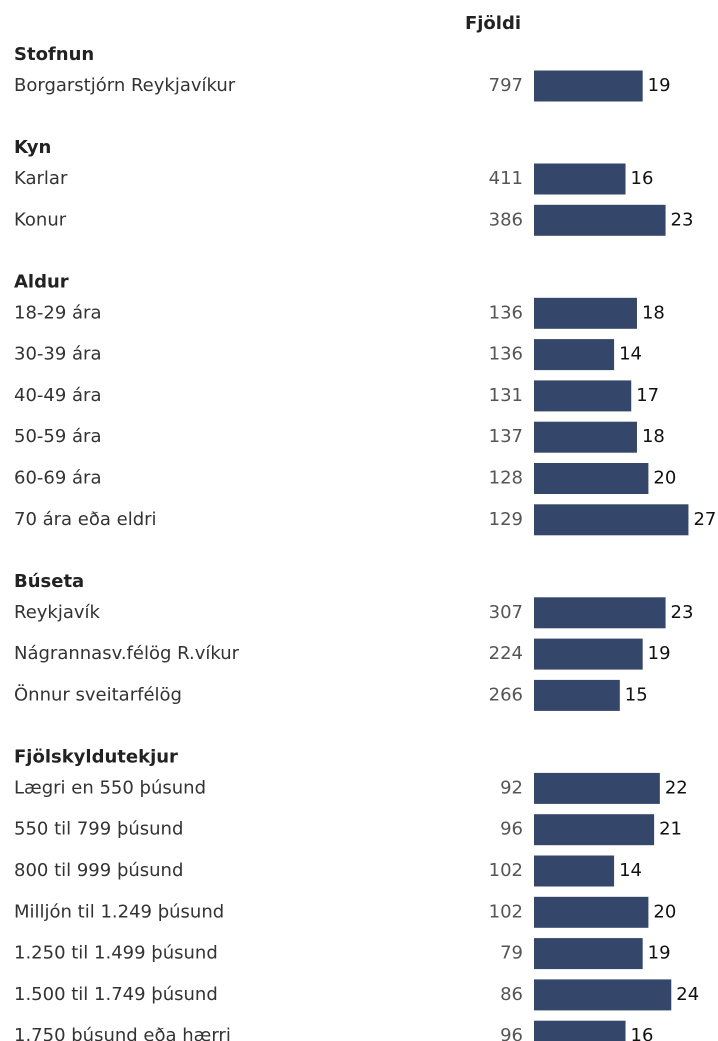  Describe the element at coordinates (127, 653) in the screenshot. I see `row-label: Nágrannasv.félög R.víkur` at that location.